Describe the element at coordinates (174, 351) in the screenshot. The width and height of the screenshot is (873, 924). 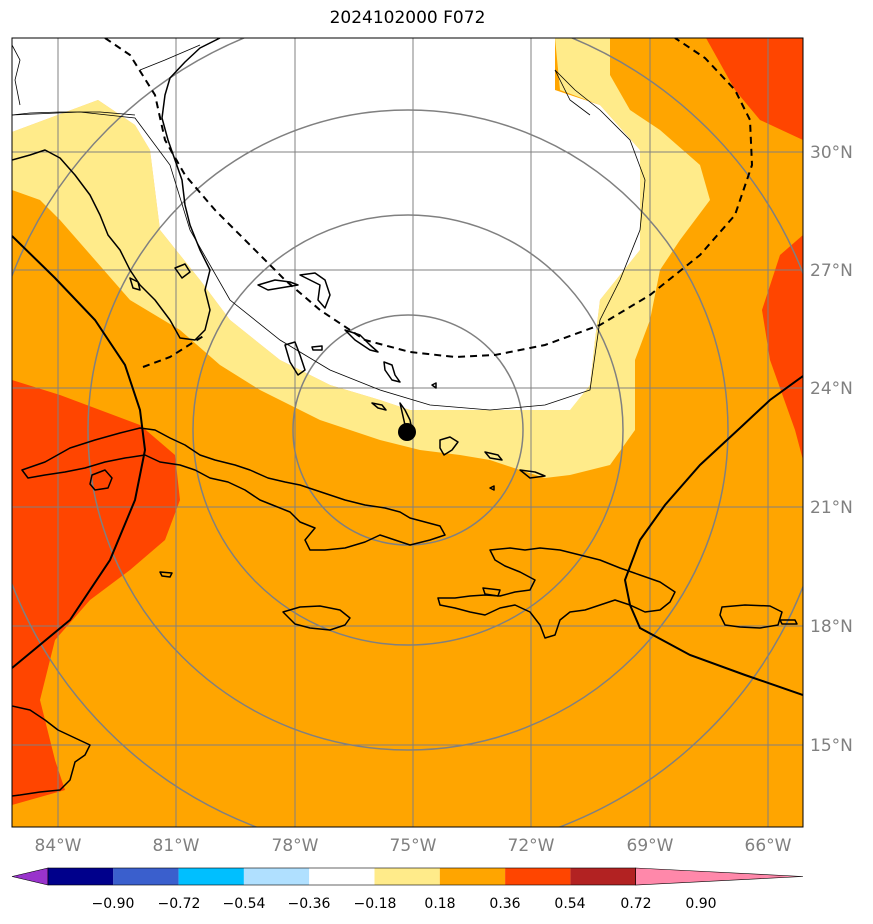
I see `dashed-contour-small` at that location.